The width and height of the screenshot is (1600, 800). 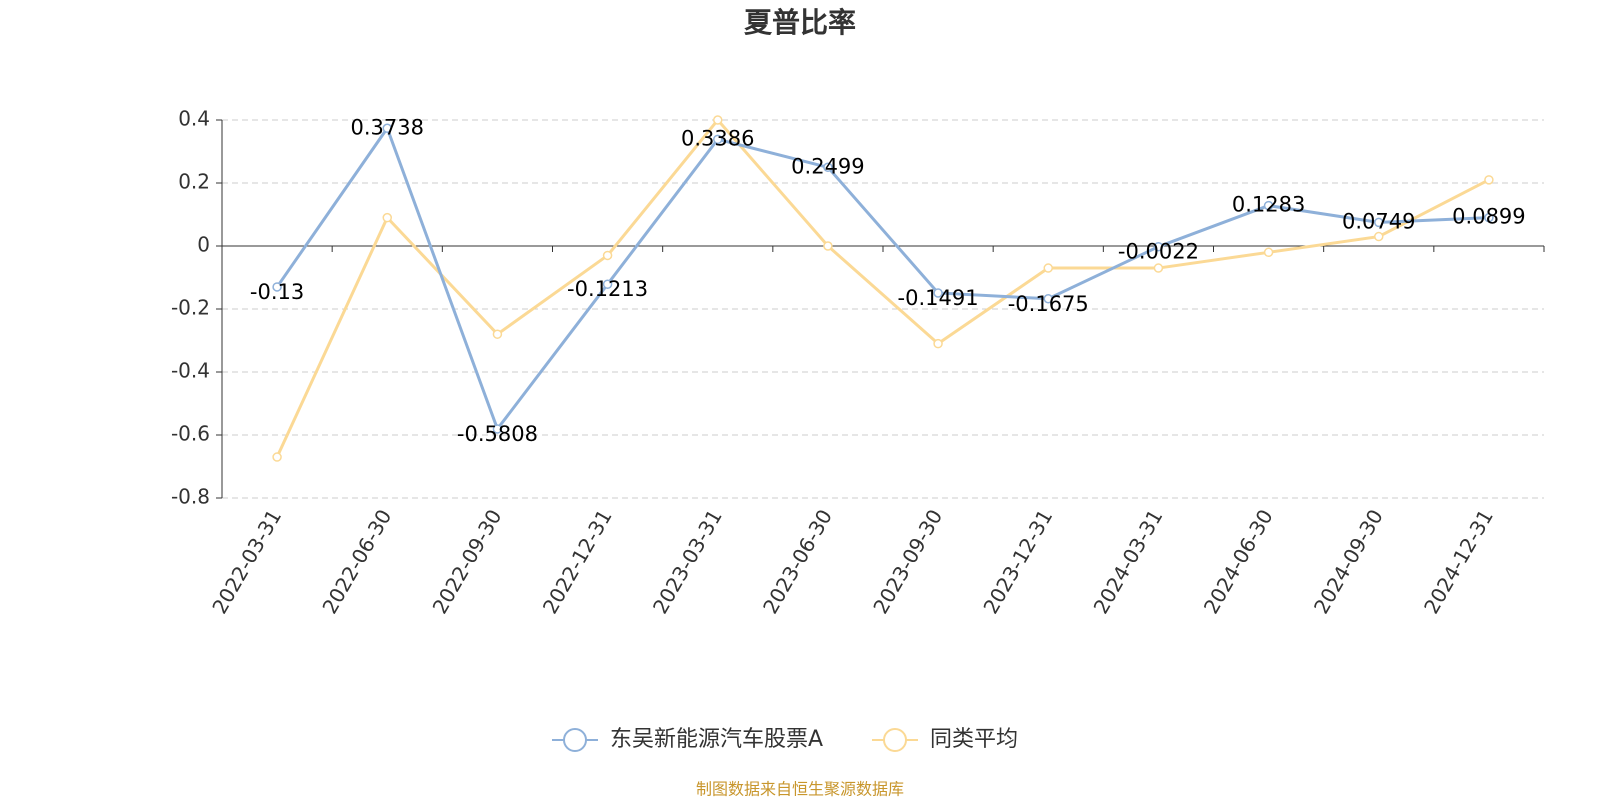 I want to click on x-tick-label: 2023-03-31, so click(x=687, y=561).